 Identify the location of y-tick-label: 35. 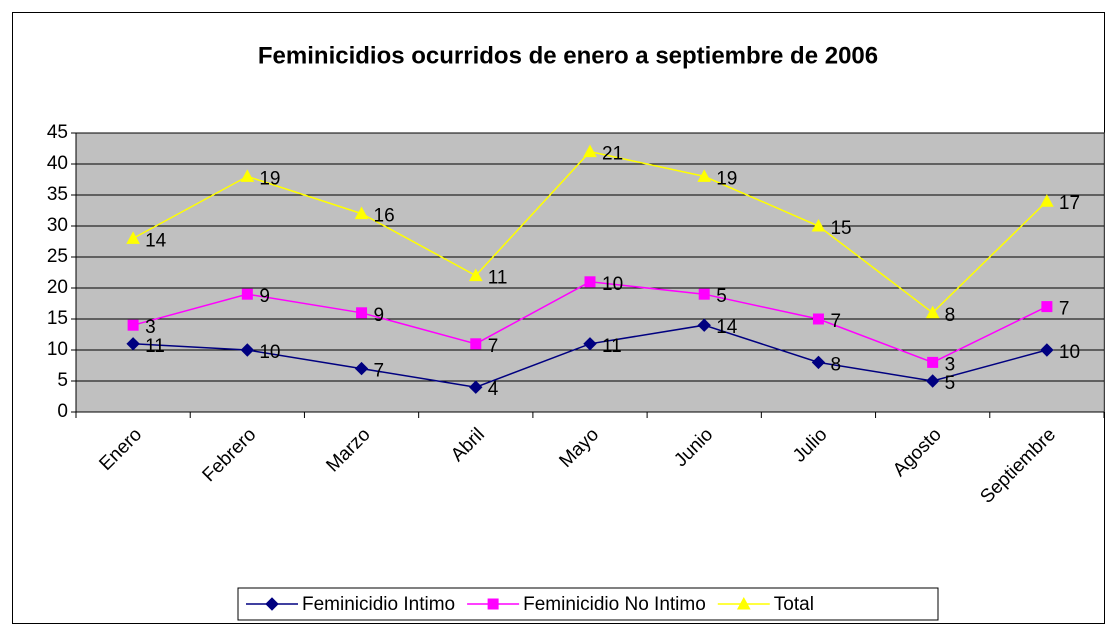
(57, 194).